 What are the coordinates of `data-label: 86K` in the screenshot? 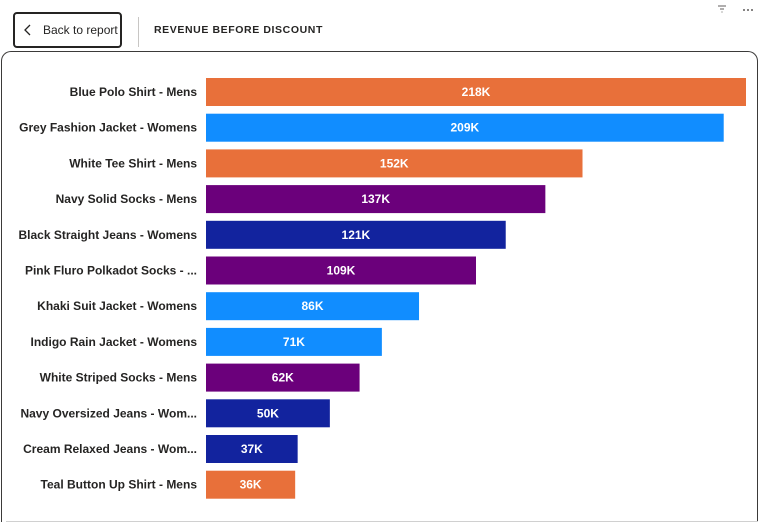 It's located at (313, 306).